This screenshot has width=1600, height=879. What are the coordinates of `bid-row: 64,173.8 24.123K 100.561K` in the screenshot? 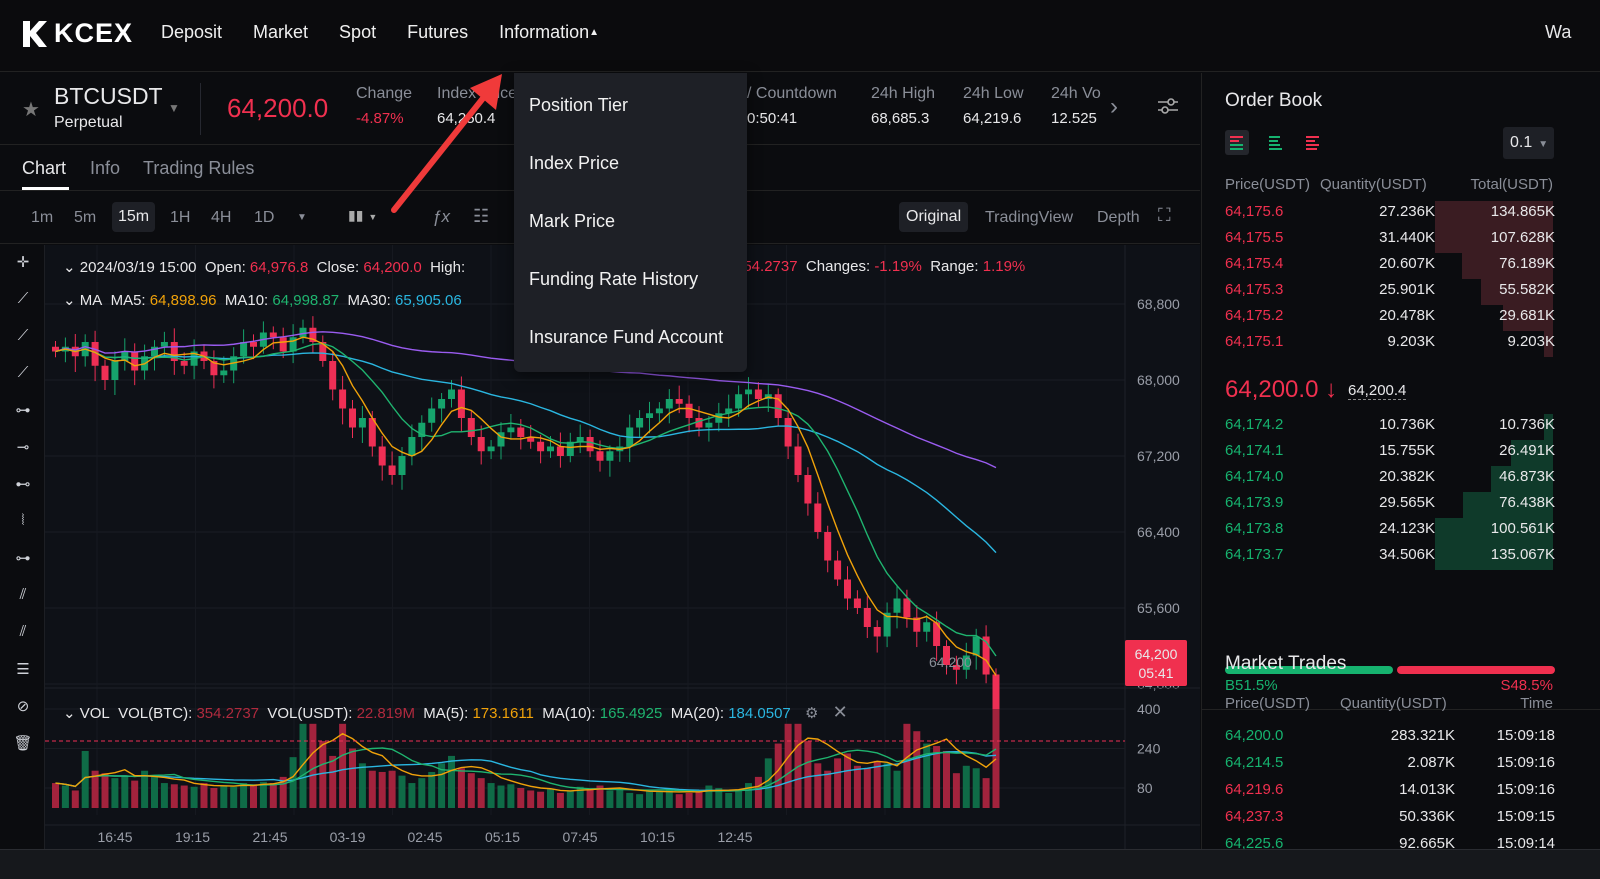 It's located at (1390, 533).